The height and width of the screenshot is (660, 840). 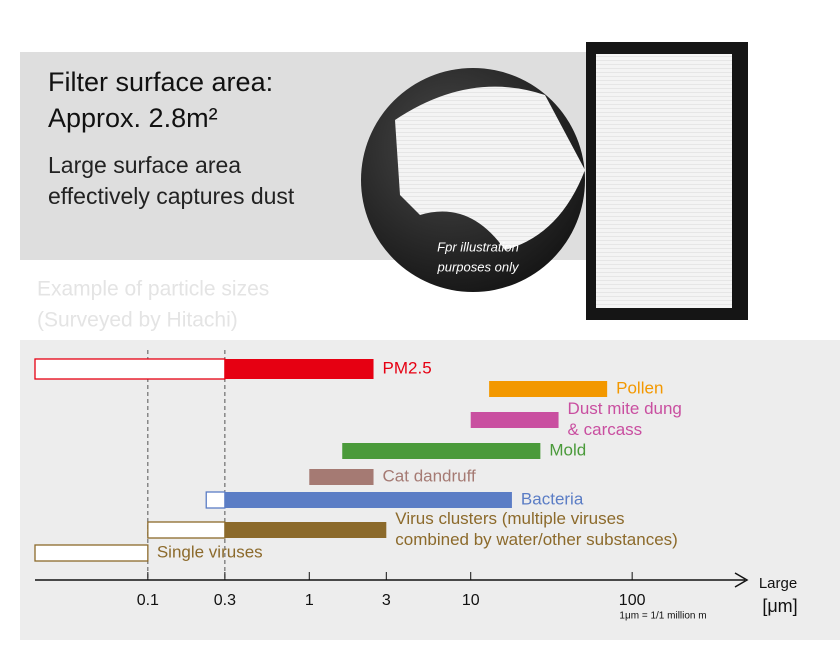 What do you see at coordinates (430, 475) in the screenshot?
I see `series-label: Cat dandruff` at bounding box center [430, 475].